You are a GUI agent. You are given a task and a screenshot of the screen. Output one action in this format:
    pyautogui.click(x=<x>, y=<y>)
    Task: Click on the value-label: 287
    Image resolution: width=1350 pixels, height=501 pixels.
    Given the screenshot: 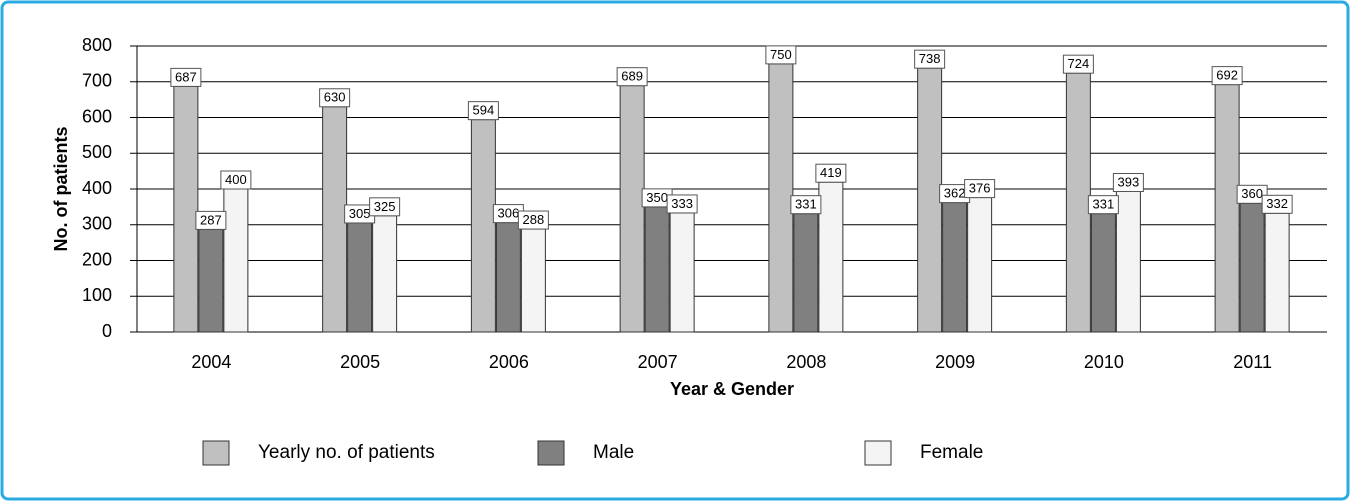 What is the action you would take?
    pyautogui.click(x=211, y=219)
    